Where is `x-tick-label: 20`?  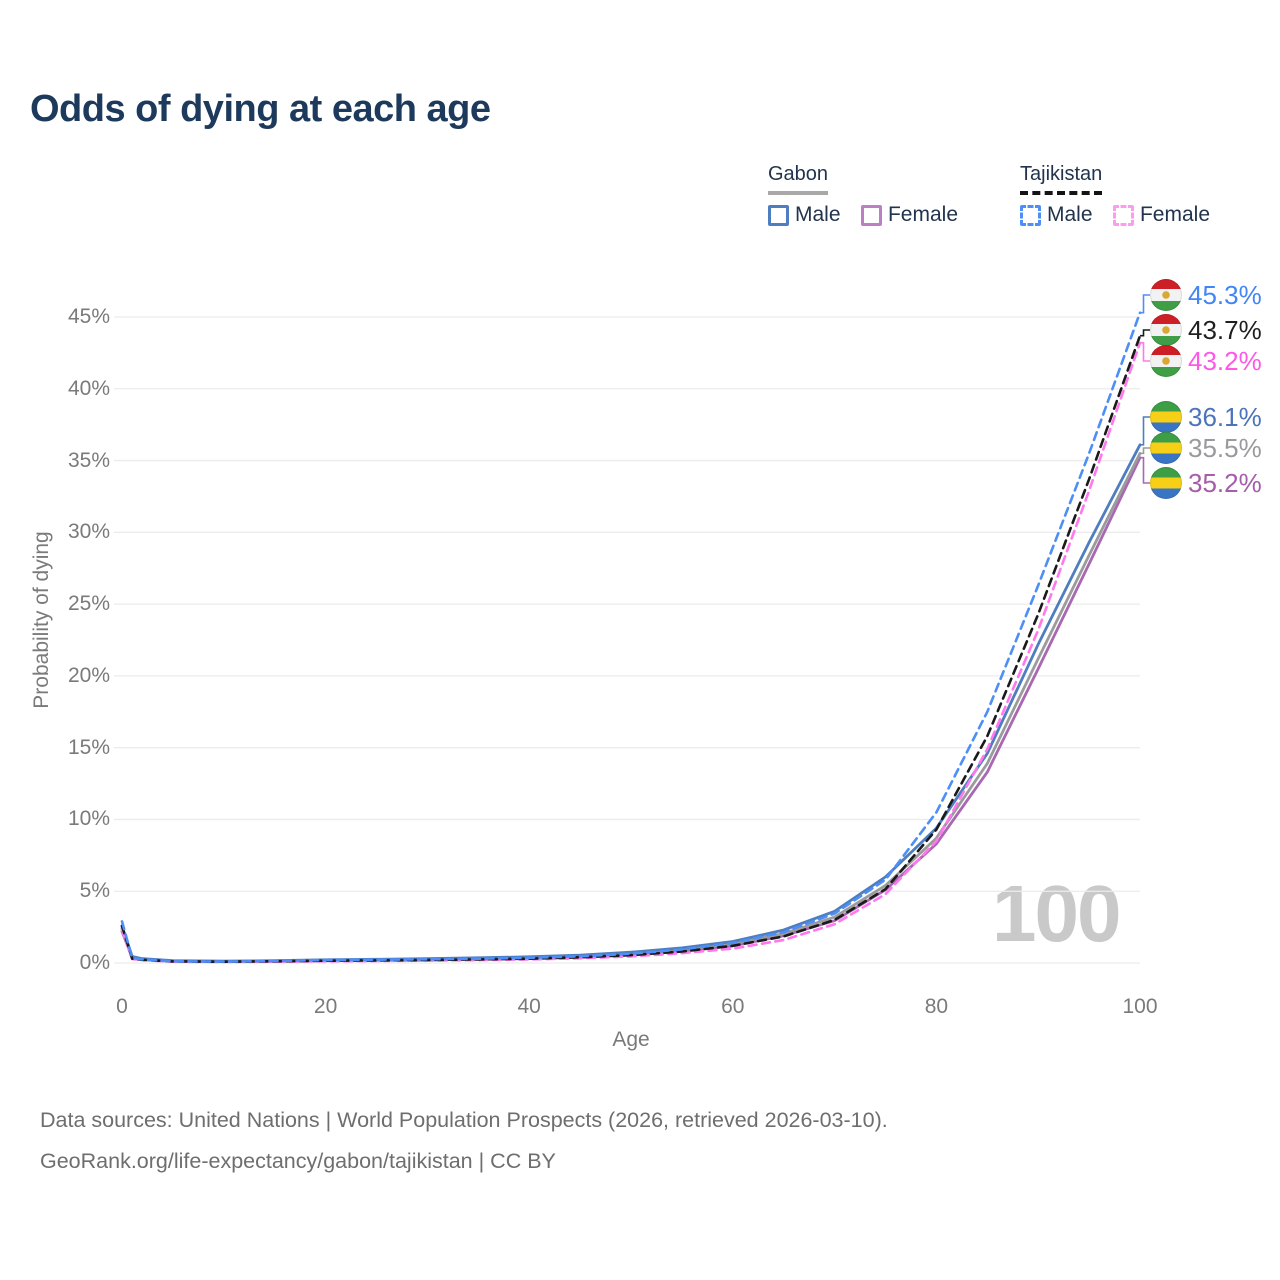
x-tick-label: 20 is located at coordinates (325, 1006).